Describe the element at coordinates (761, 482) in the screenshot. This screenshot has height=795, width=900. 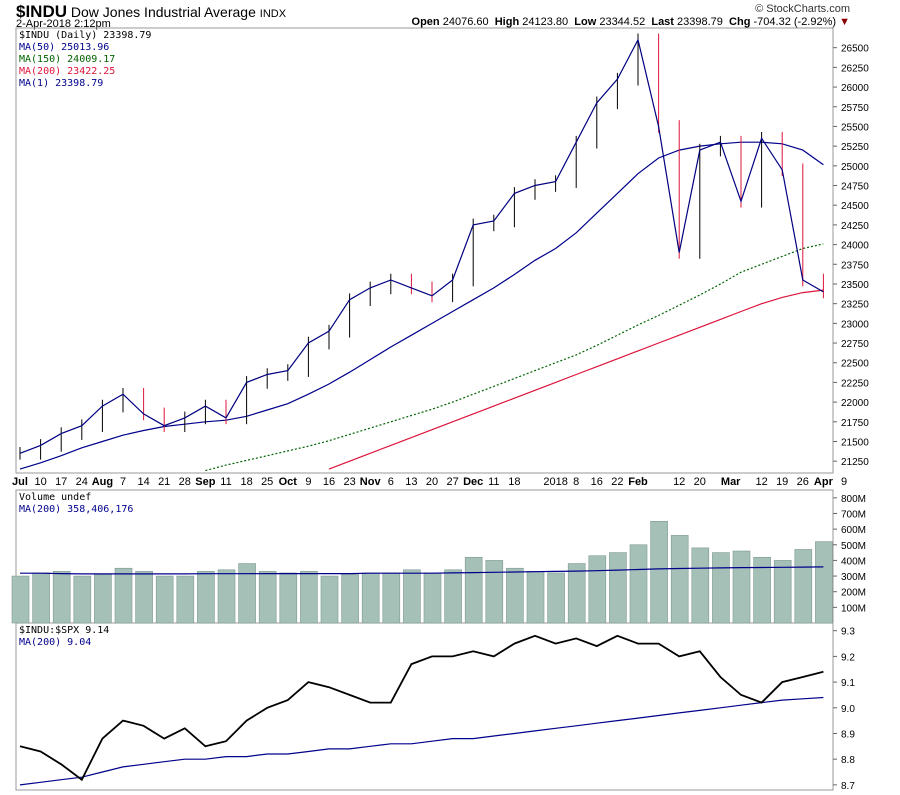
I see `x-tick-label: 12` at that location.